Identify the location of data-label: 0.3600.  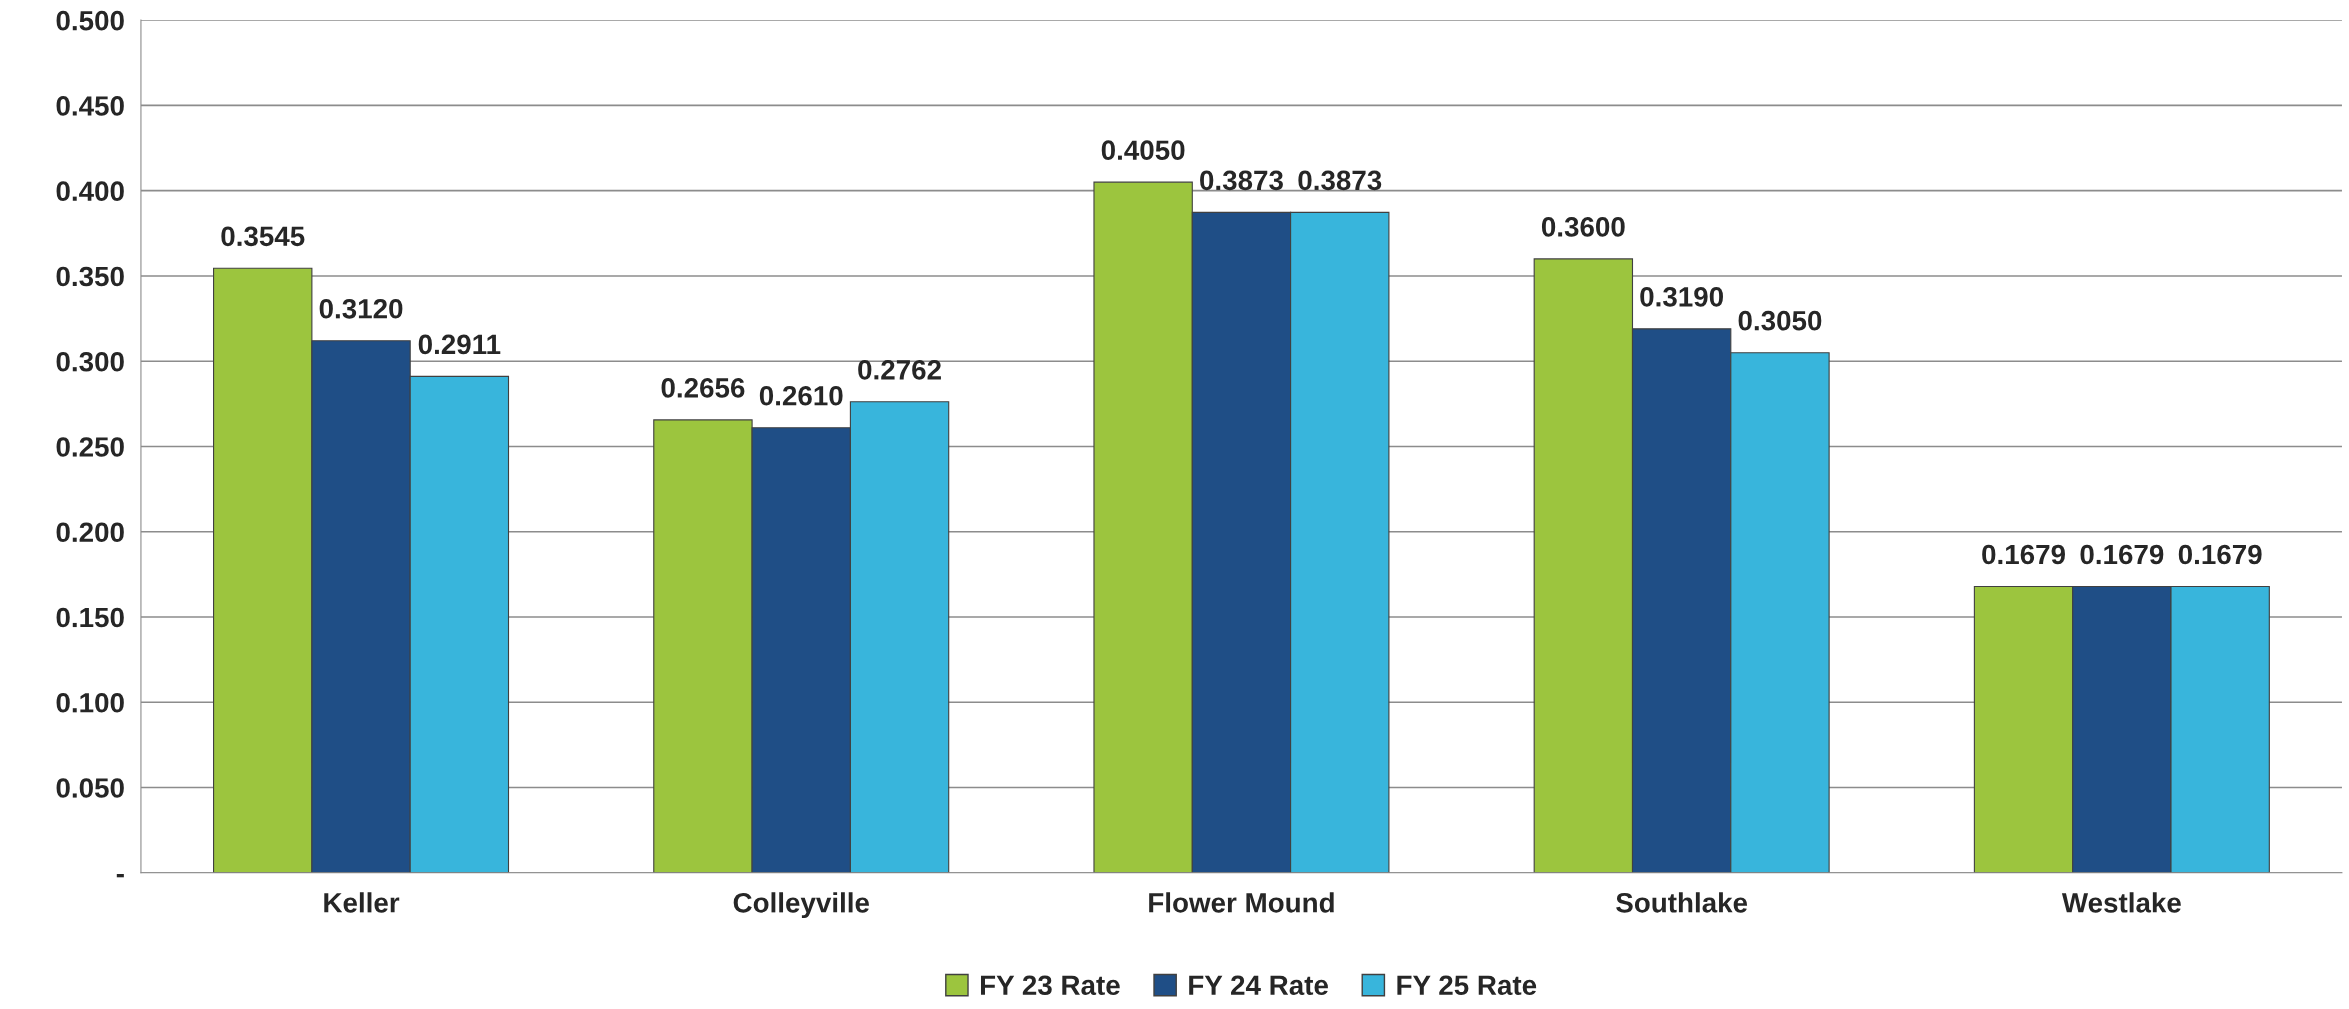
(1583, 227).